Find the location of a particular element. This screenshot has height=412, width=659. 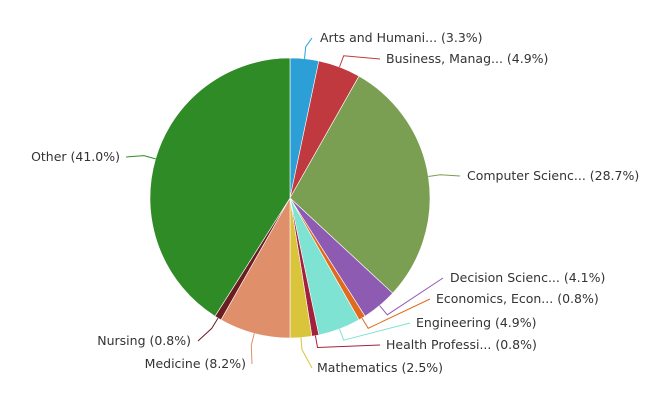

slice-label: Arts and Humani... (3.3%) is located at coordinates (401, 37).